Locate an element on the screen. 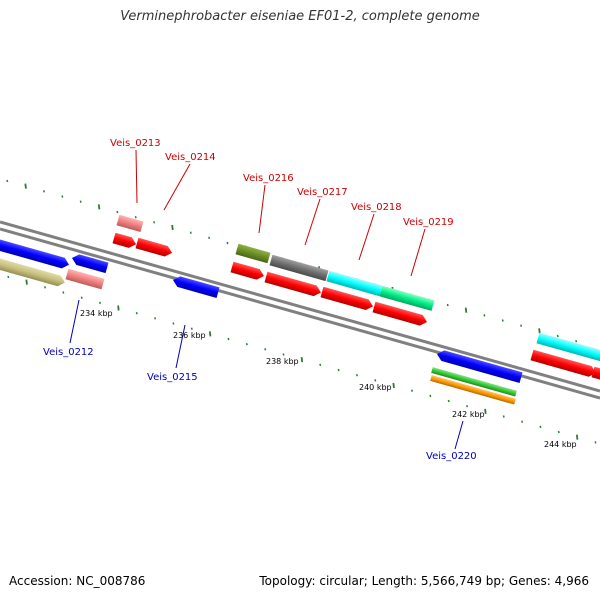 Image resolution: width=600 pixels, height=600 pixels. gene-label-upper: Veis_0219 is located at coordinates (428, 222).